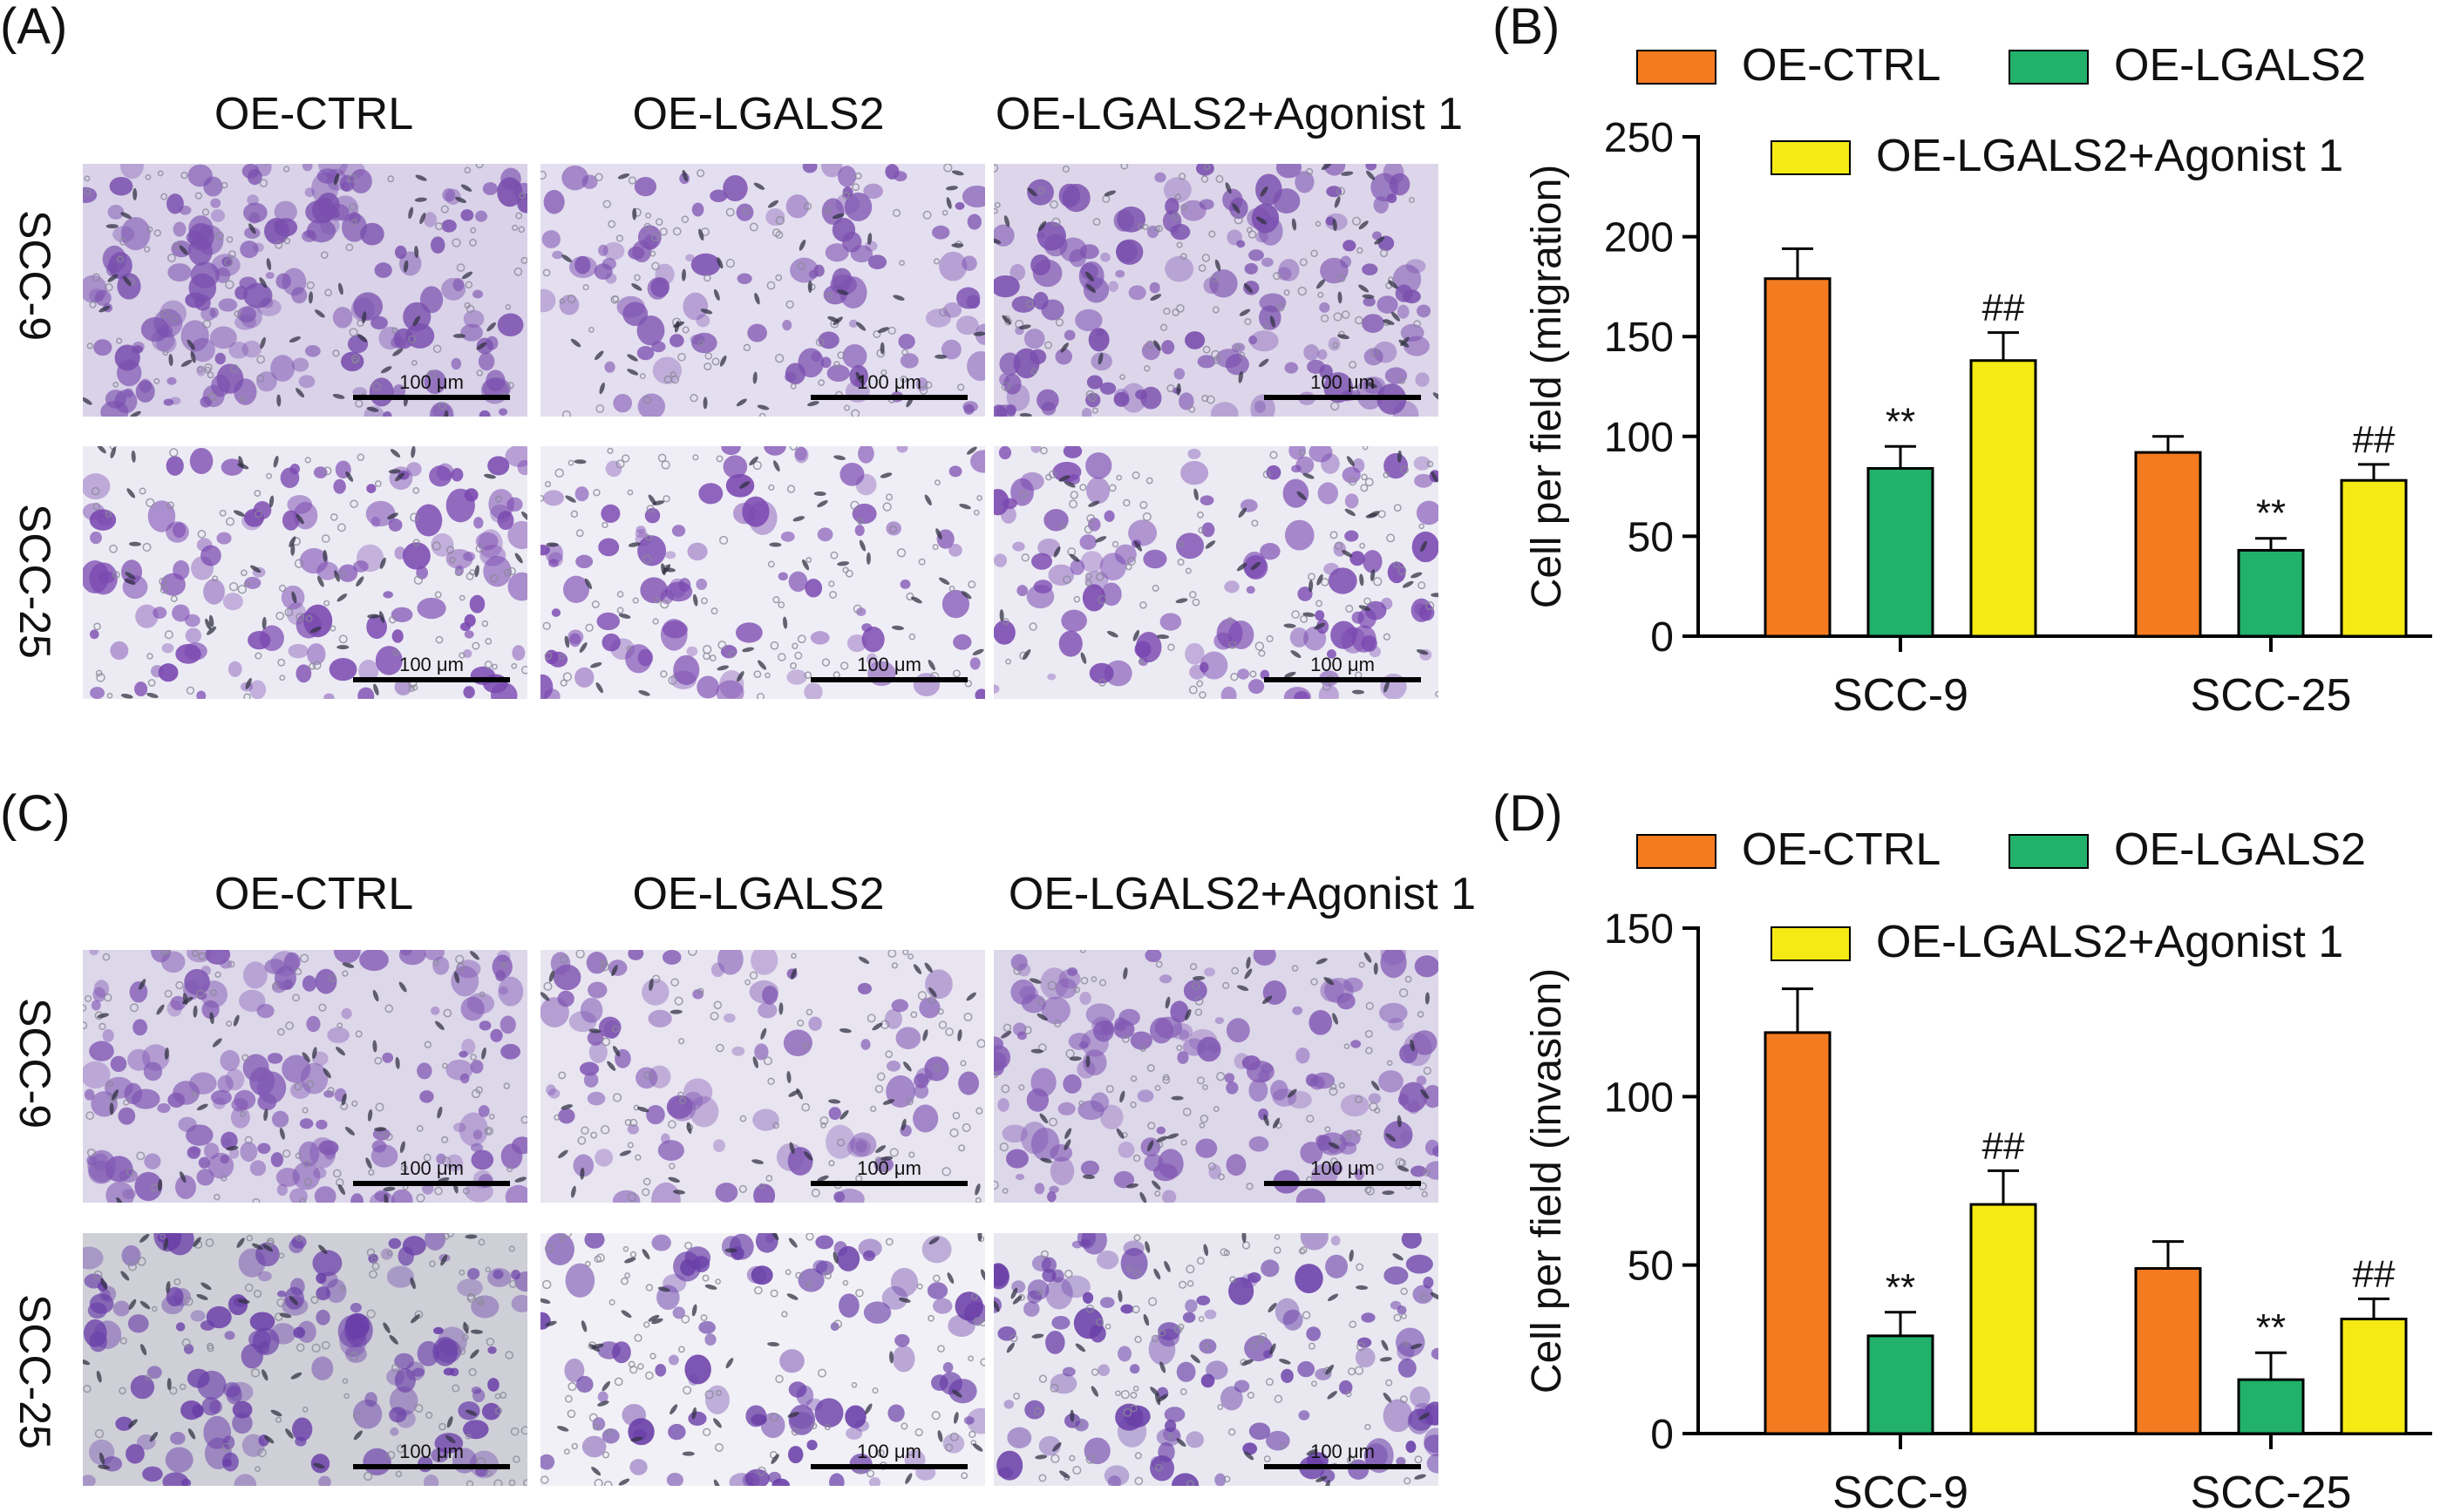  What do you see at coordinates (1526, 27) in the screenshot?
I see `panel-b-label: (B)` at bounding box center [1526, 27].